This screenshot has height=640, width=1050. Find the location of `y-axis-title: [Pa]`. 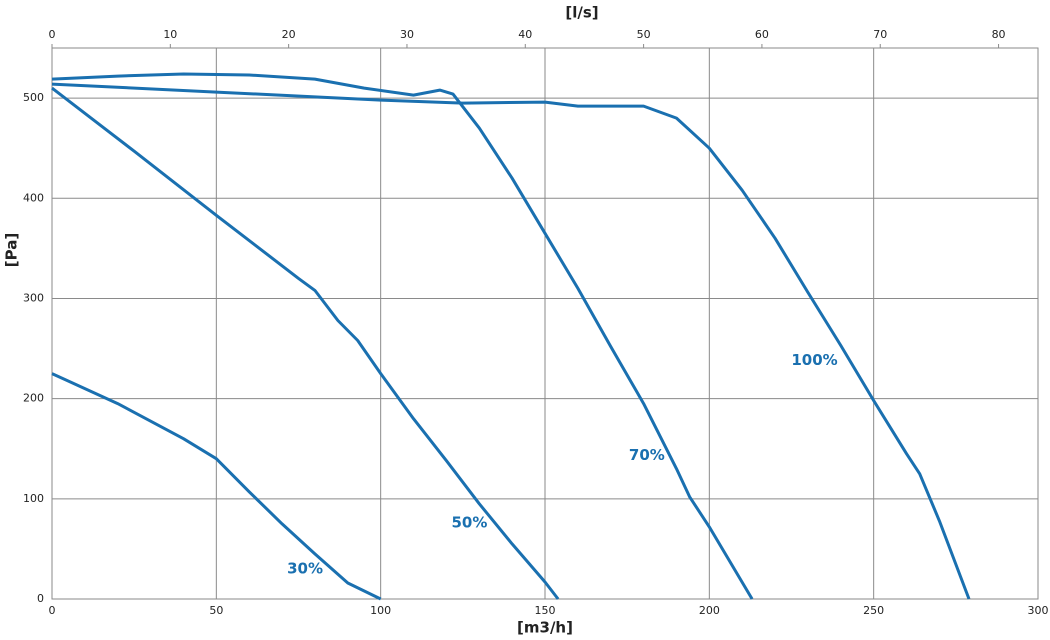

y-axis-title: [Pa] is located at coordinates (12, 250).